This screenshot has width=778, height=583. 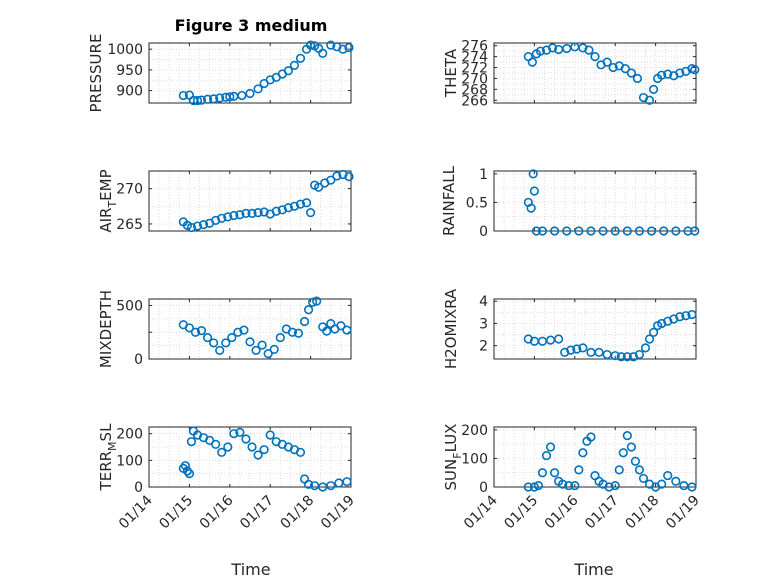 I want to click on y-tick-label: 274, so click(x=474, y=58).